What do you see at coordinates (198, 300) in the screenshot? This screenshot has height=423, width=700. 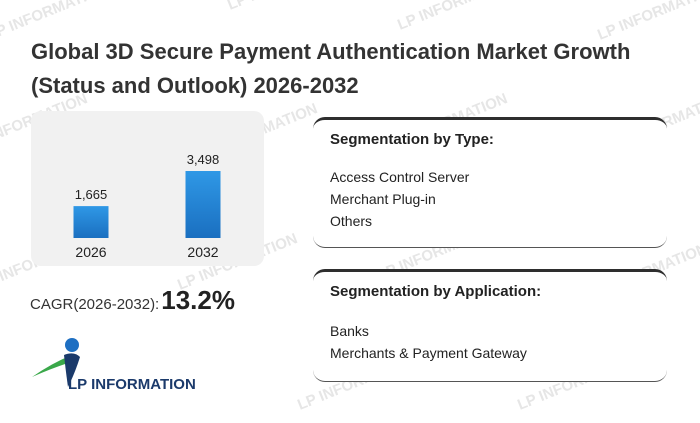 I see `cagr-value: 13.2%` at bounding box center [198, 300].